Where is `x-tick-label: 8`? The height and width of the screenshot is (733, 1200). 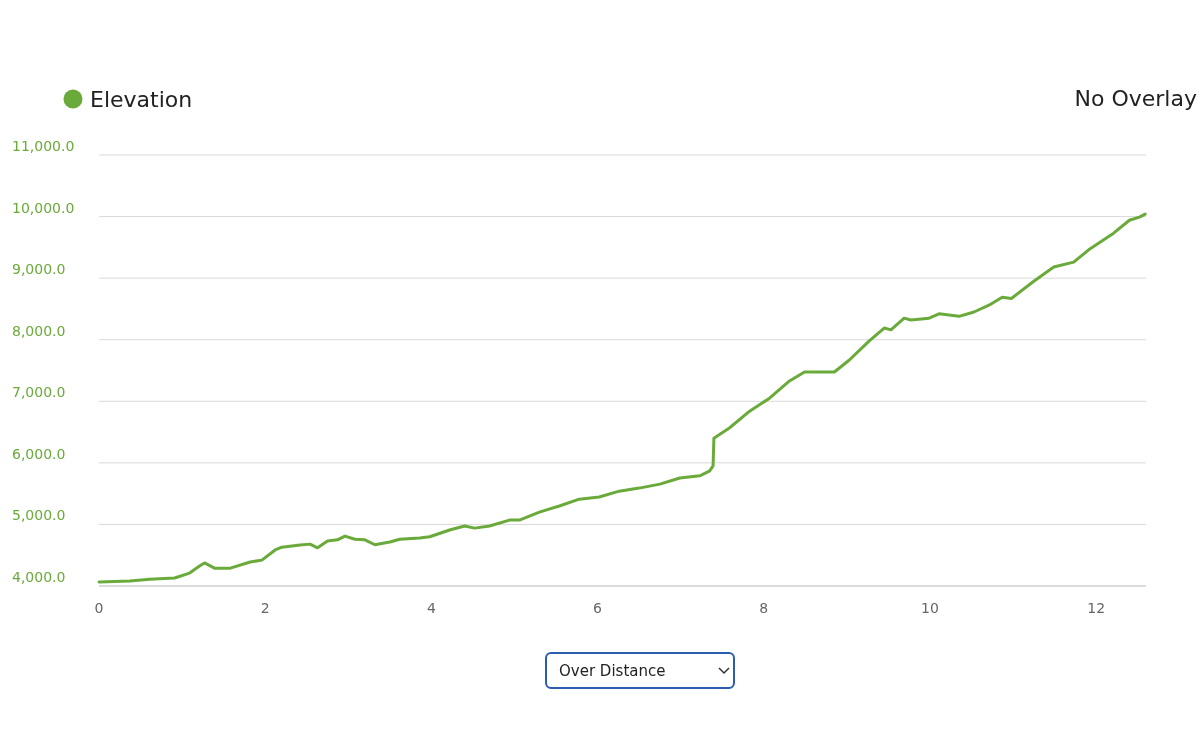
x-tick-label: 8 is located at coordinates (764, 608).